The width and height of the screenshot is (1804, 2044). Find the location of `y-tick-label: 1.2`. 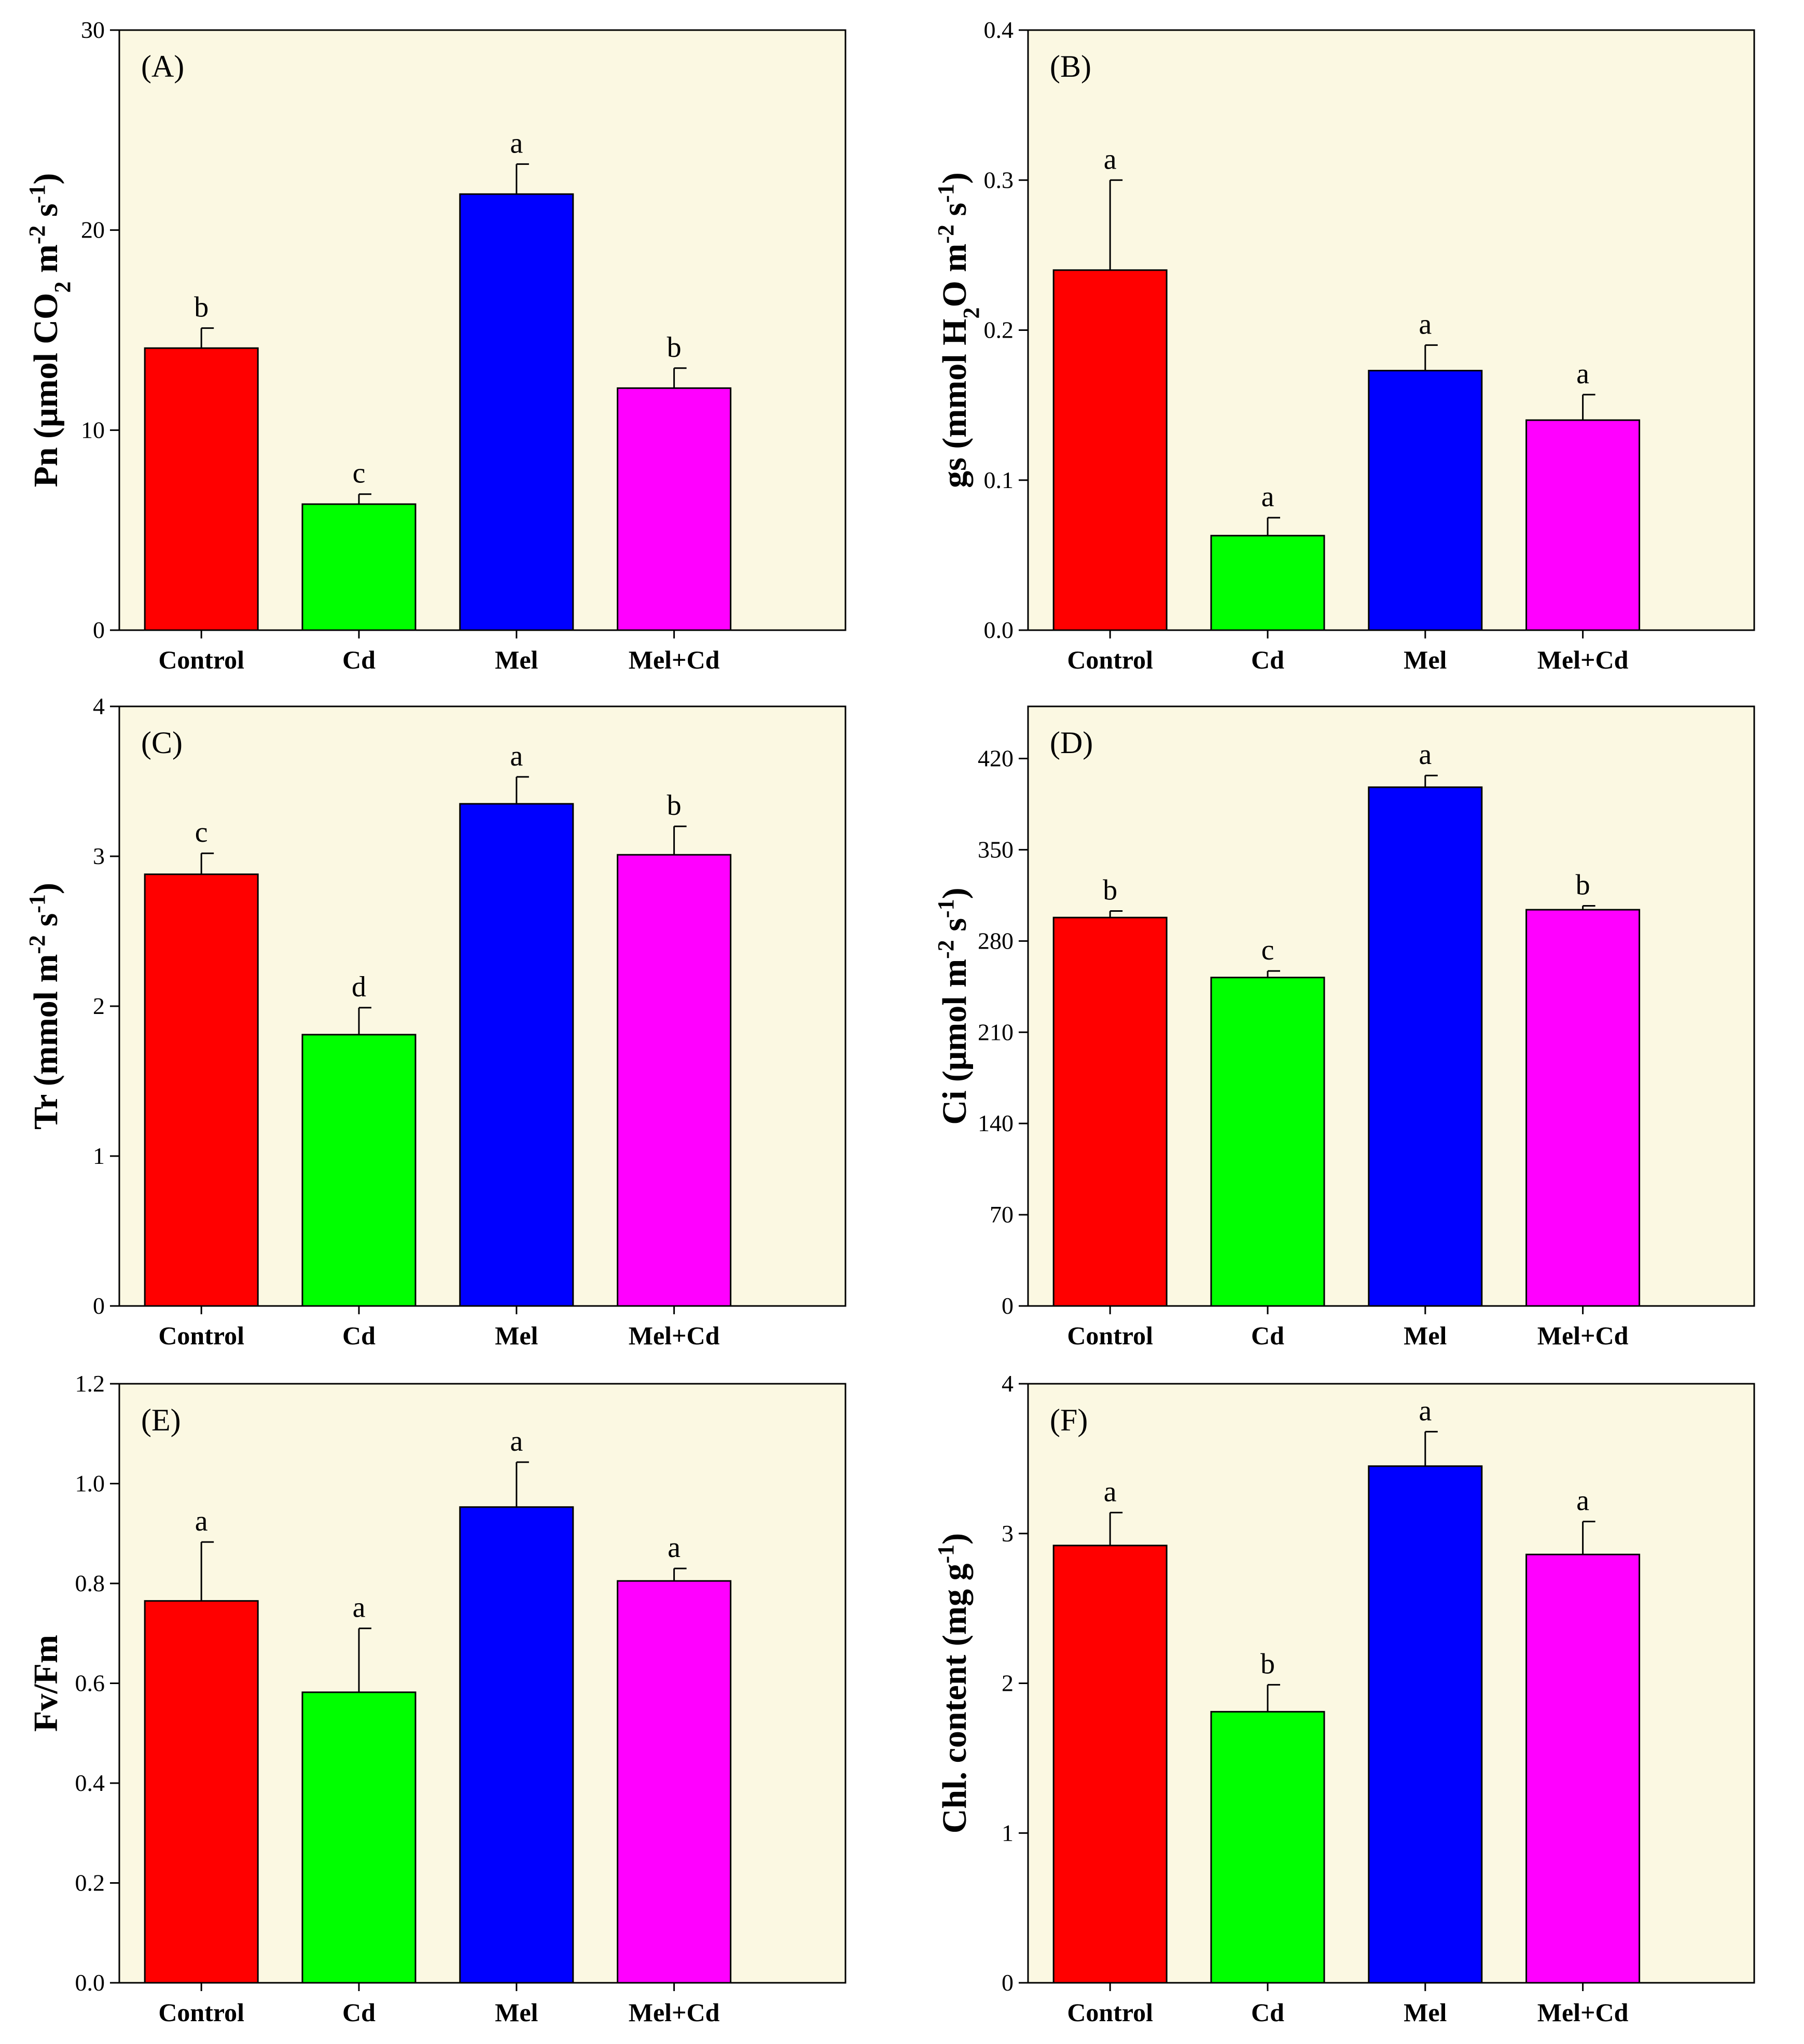

y-tick-label: 1.2 is located at coordinates (90, 1383).